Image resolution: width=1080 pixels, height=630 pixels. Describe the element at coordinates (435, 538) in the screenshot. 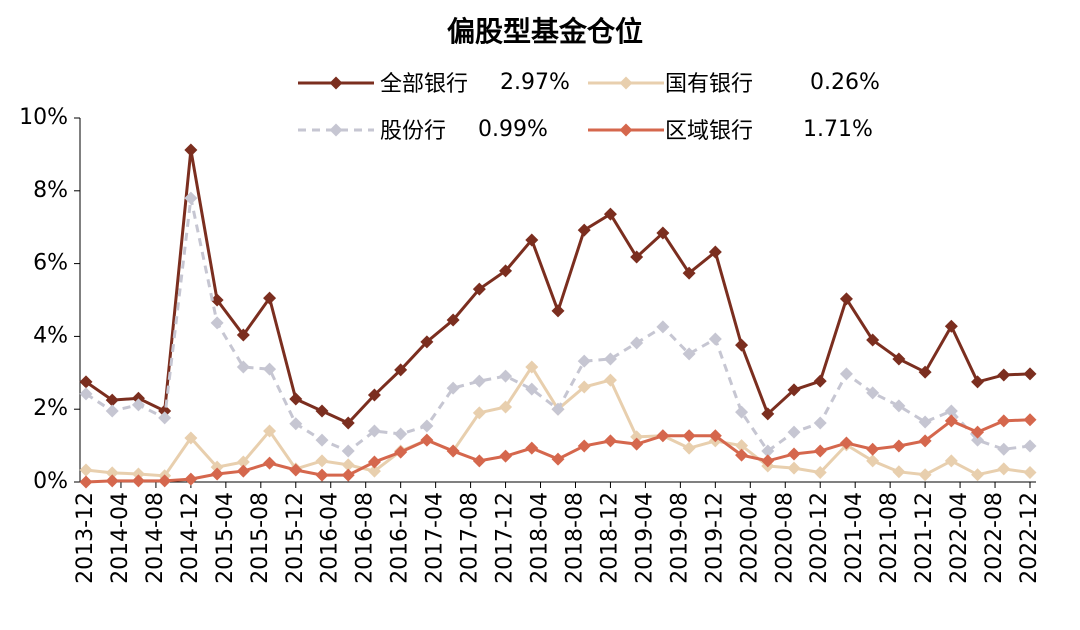

I see `x-tick-label: 2017-04` at that location.